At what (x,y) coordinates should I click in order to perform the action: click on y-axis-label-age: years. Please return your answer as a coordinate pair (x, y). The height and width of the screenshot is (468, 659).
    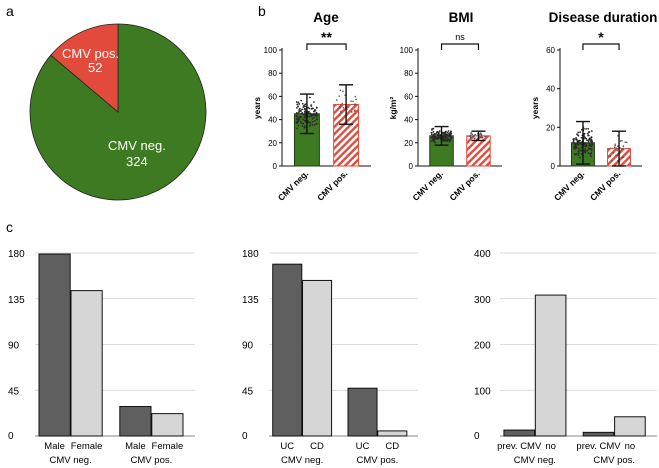
    Looking at the image, I should click on (257, 108).